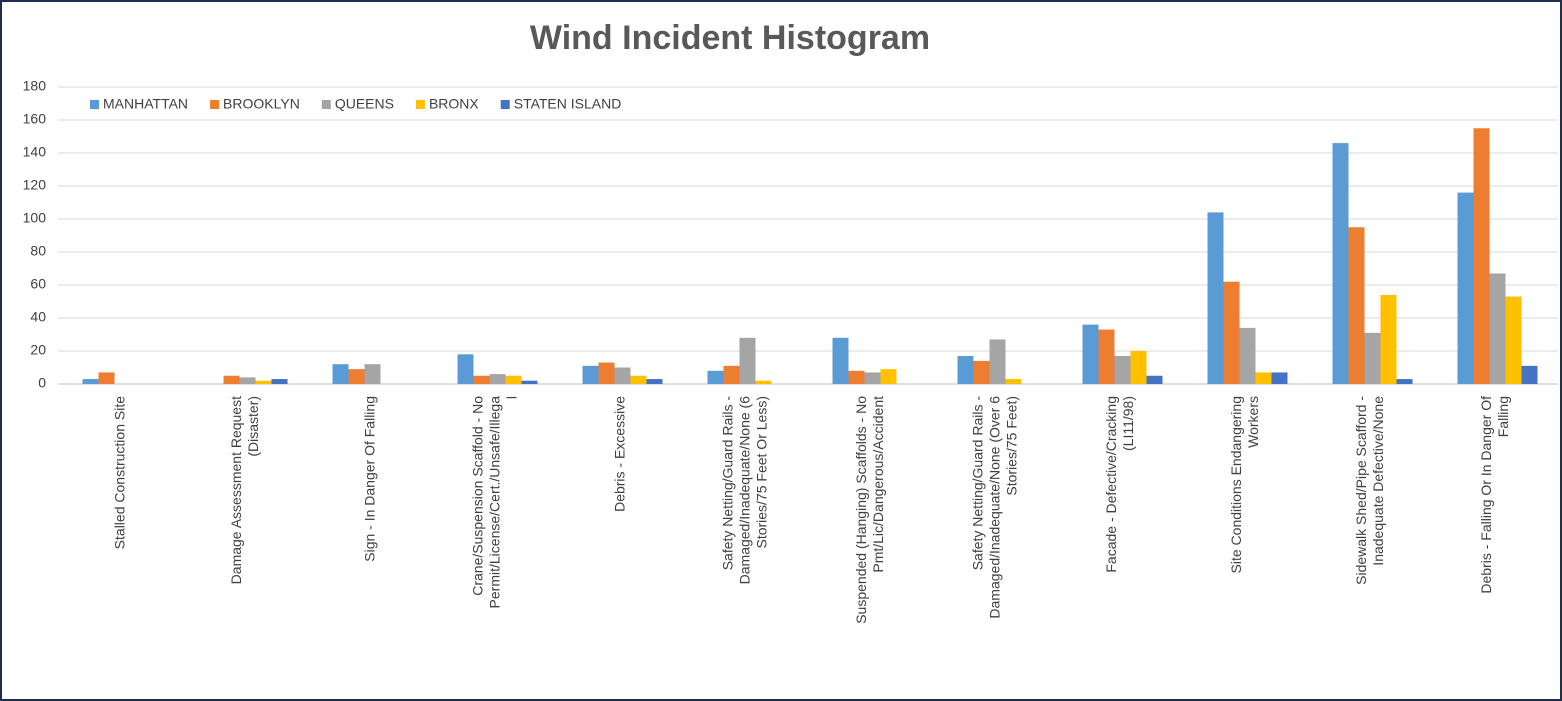 This screenshot has height=701, width=1562. What do you see at coordinates (1119, 484) in the screenshot?
I see `x-tick-label: Facade - Defective/Cracking(LI11/98)` at bounding box center [1119, 484].